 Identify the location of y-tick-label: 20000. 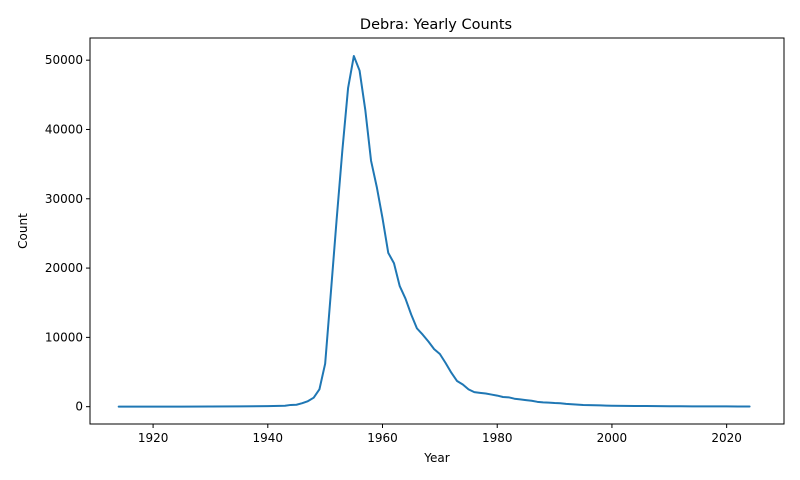
(64, 268).